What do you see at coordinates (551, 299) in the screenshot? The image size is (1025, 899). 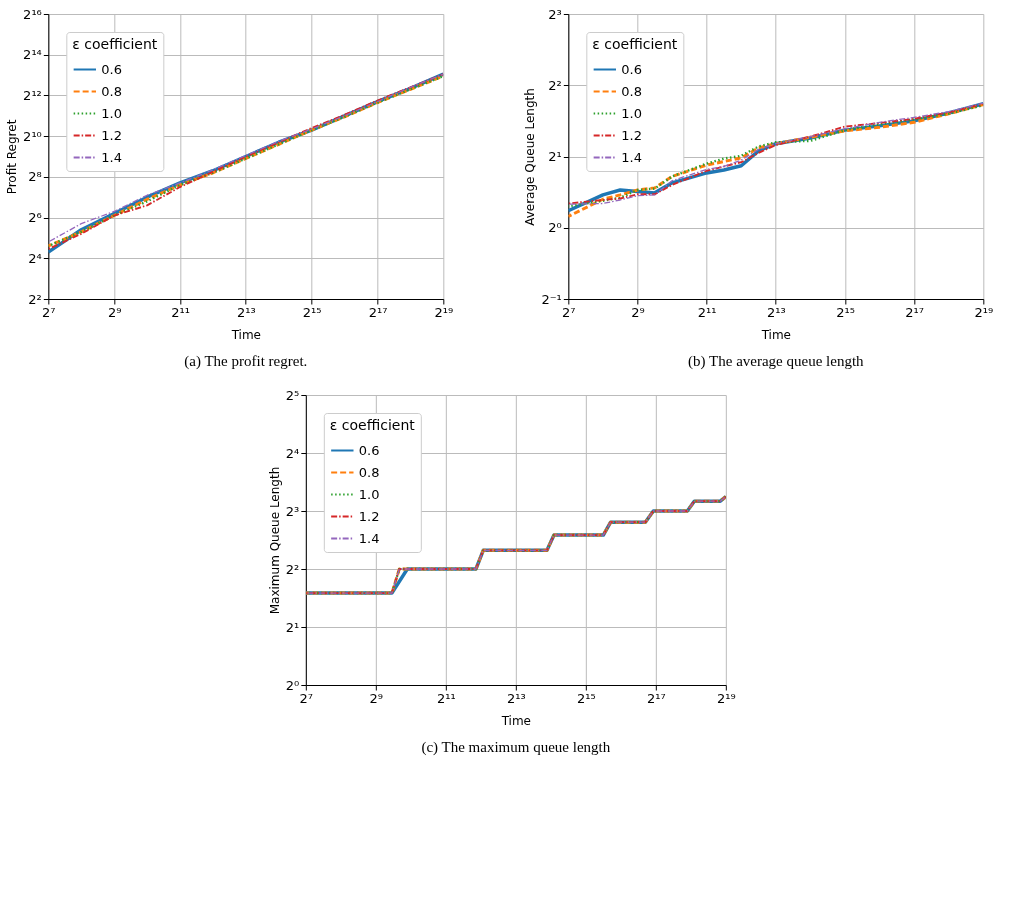 I see `y-tick-label: 2⁻¹` at bounding box center [551, 299].